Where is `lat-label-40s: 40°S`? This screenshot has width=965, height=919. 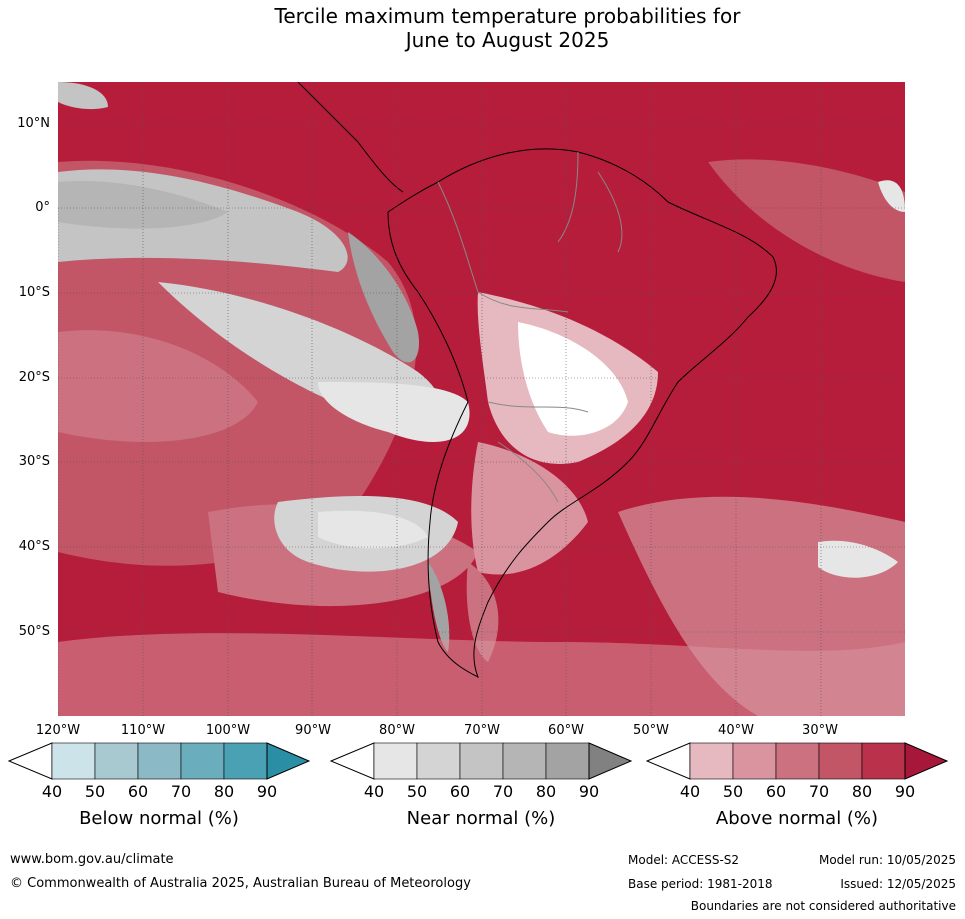
lat-label-40s: 40°S is located at coordinates (34, 546).